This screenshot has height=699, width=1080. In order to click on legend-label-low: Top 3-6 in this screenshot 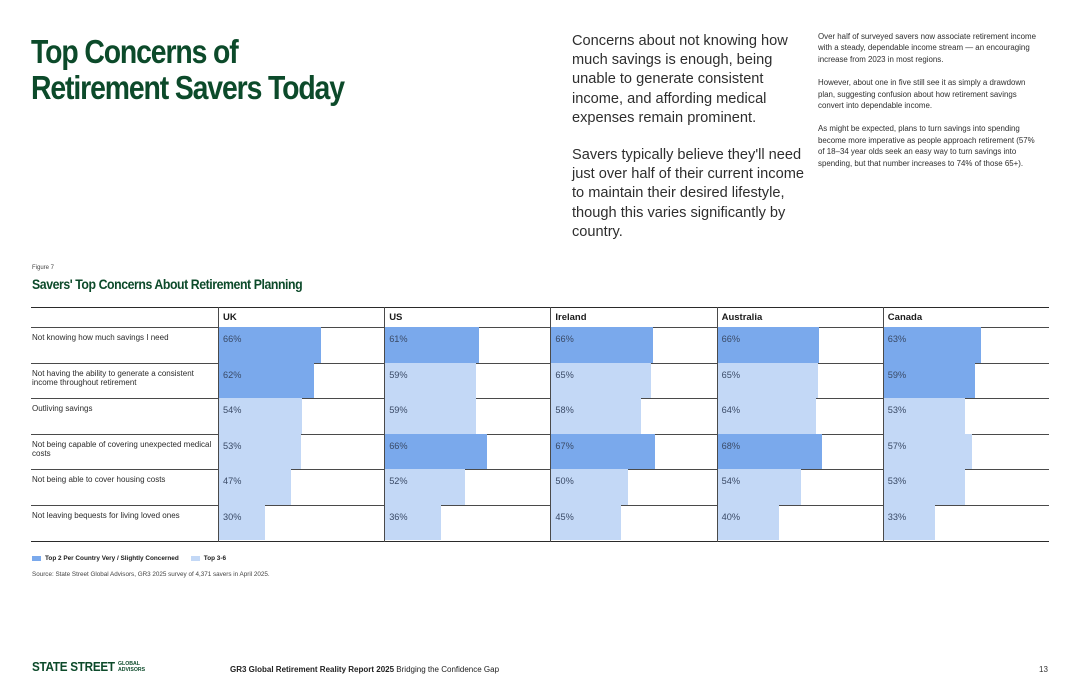, I will do `click(215, 558)`.